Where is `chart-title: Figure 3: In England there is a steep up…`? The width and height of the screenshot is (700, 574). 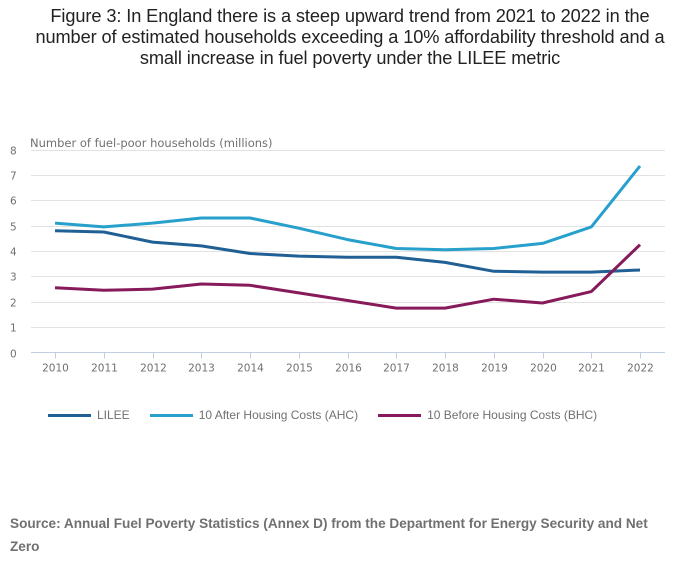 chart-title: Figure 3: In England there is a steep up… is located at coordinates (350, 37).